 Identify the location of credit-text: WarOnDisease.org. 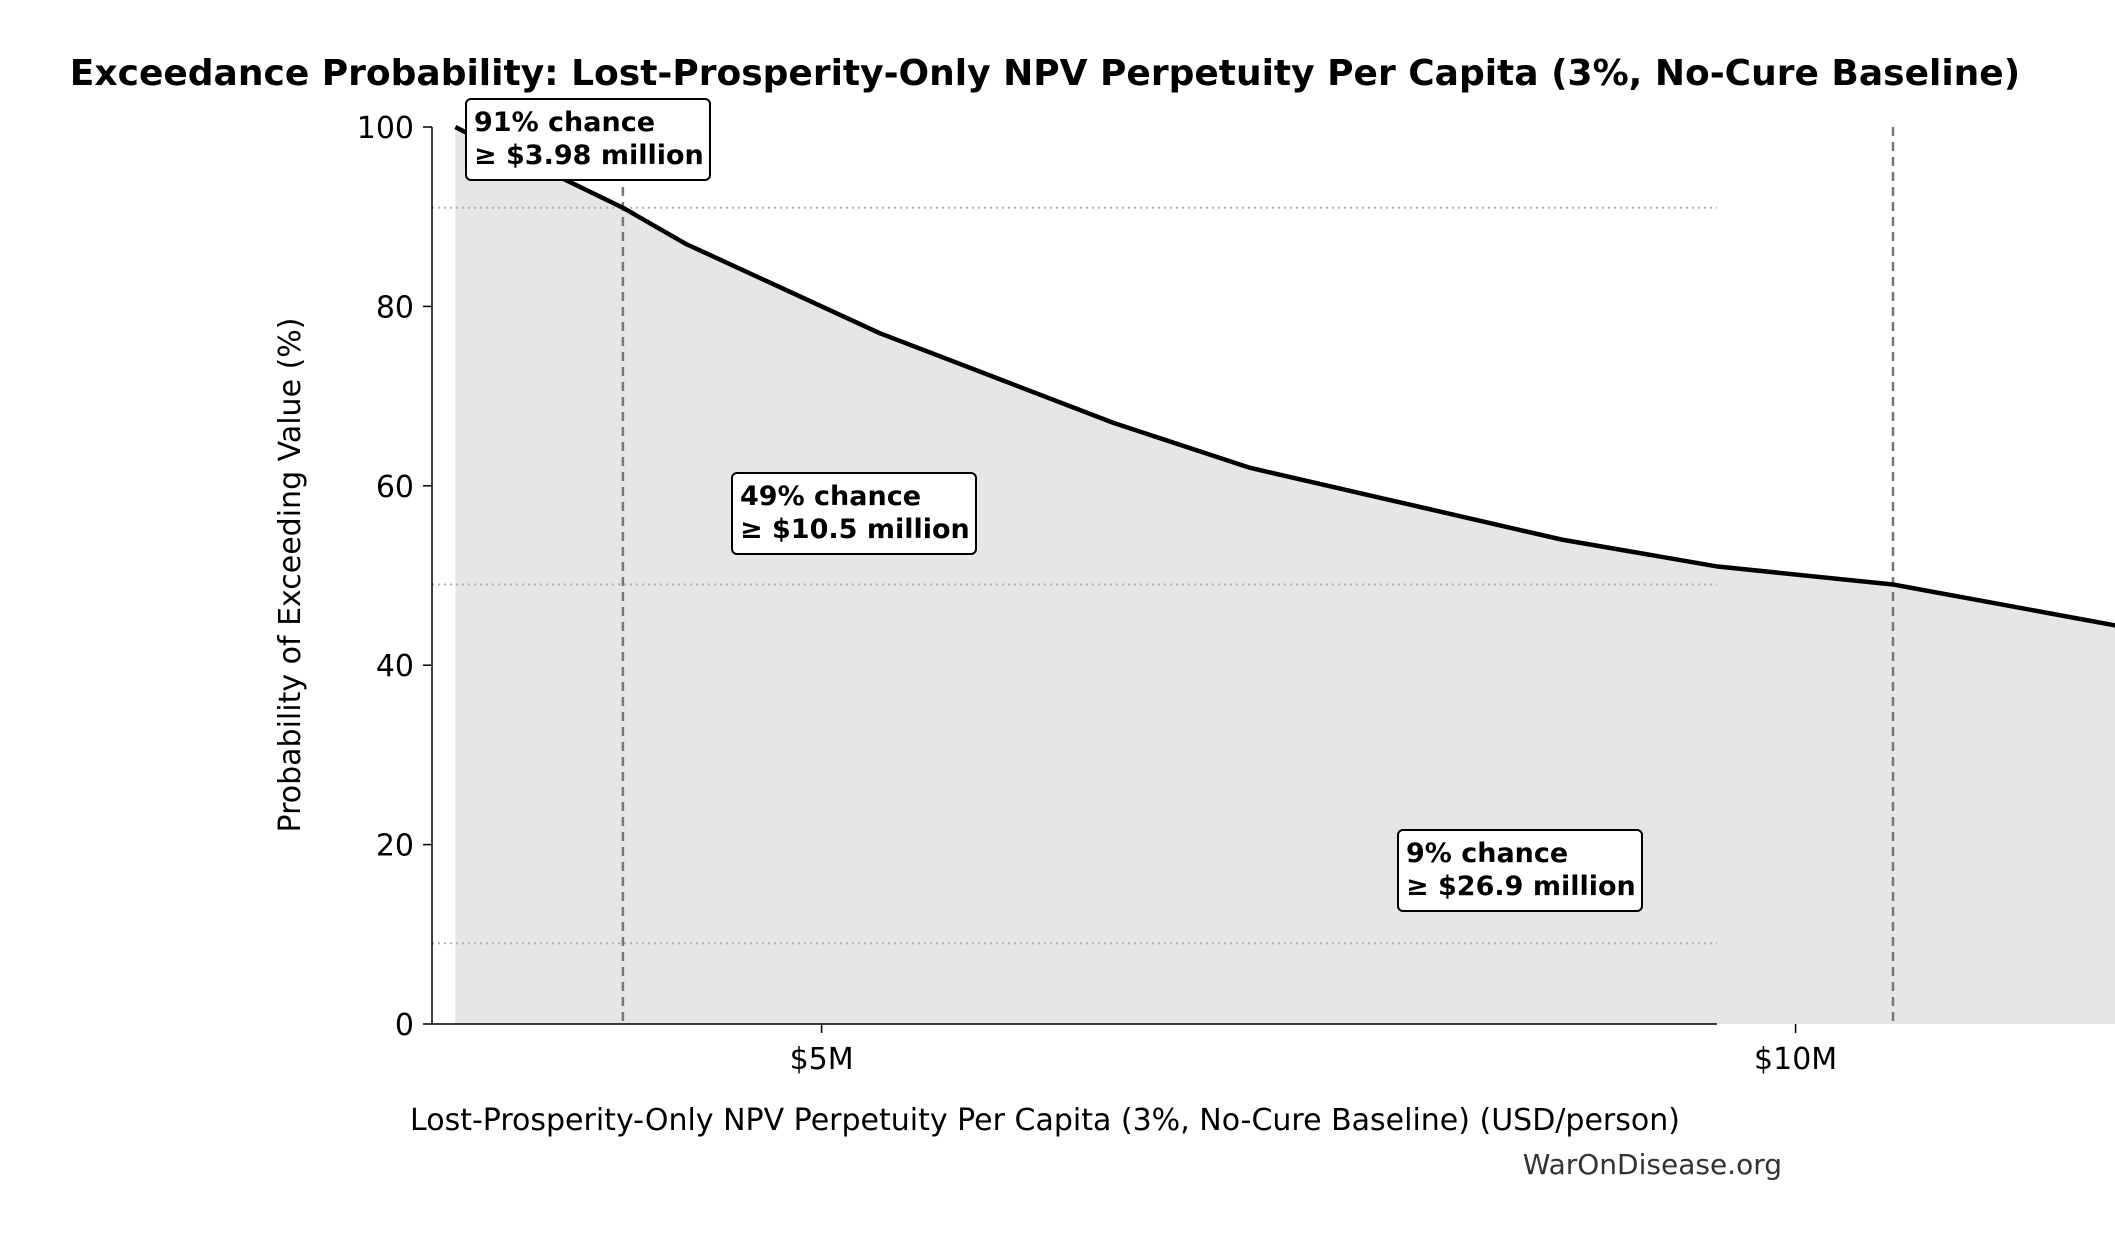
(1652, 1164).